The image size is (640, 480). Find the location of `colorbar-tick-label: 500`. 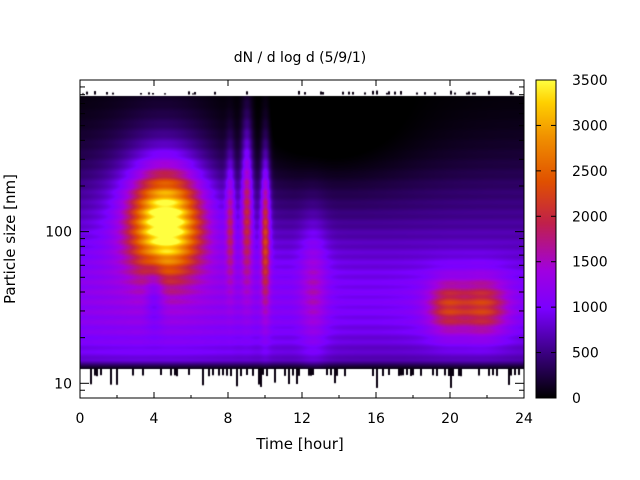

colorbar-tick-label: 500 is located at coordinates (585, 354).